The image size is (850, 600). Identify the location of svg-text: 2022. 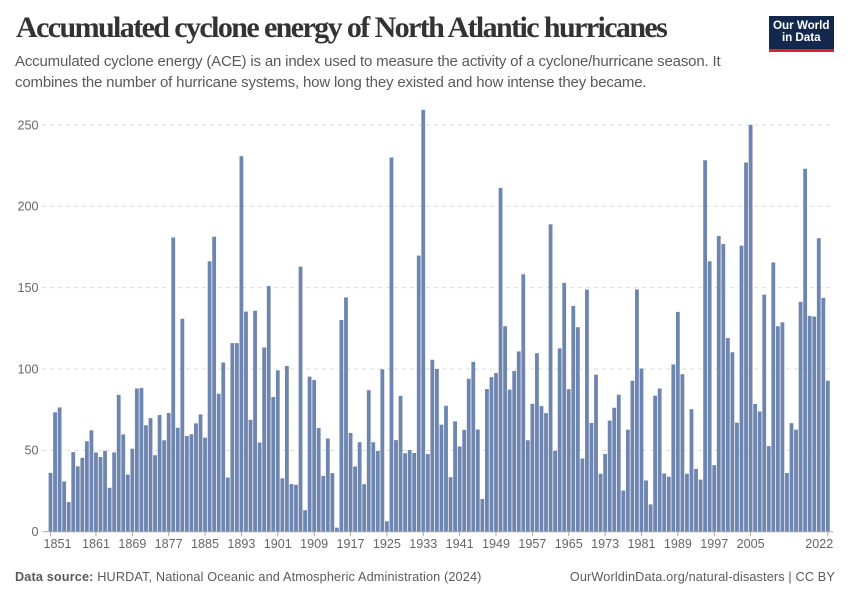
(819, 544).